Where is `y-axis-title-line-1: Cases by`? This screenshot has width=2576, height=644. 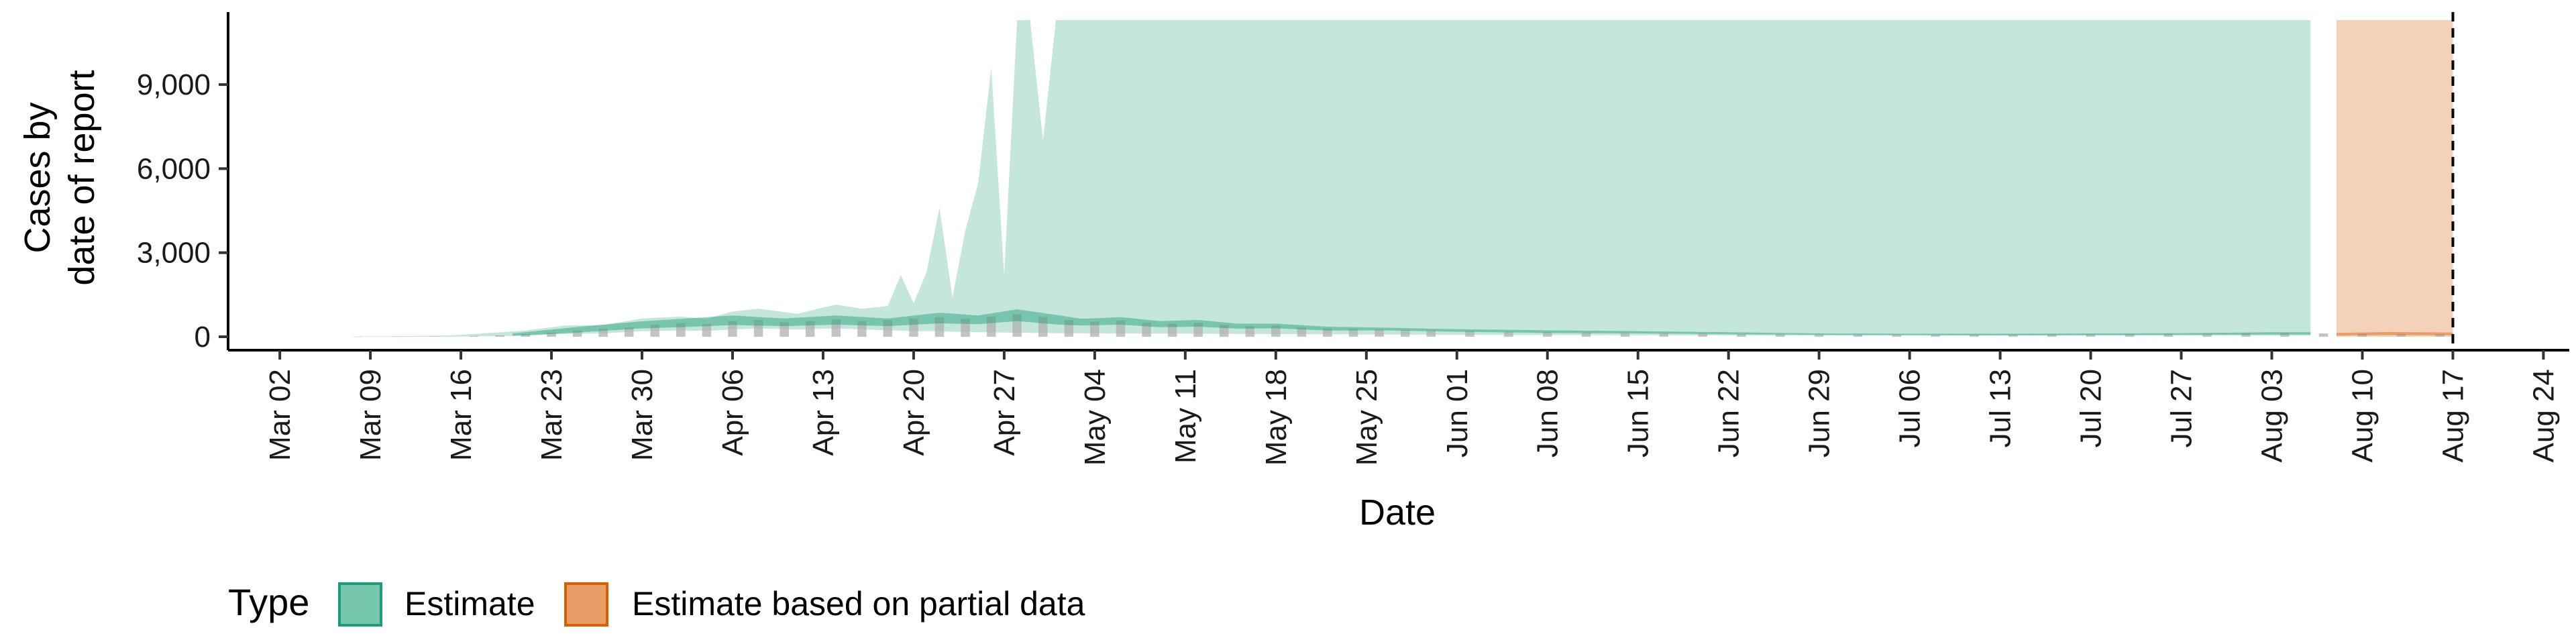
y-axis-title-line-1: Cases by is located at coordinates (37, 177).